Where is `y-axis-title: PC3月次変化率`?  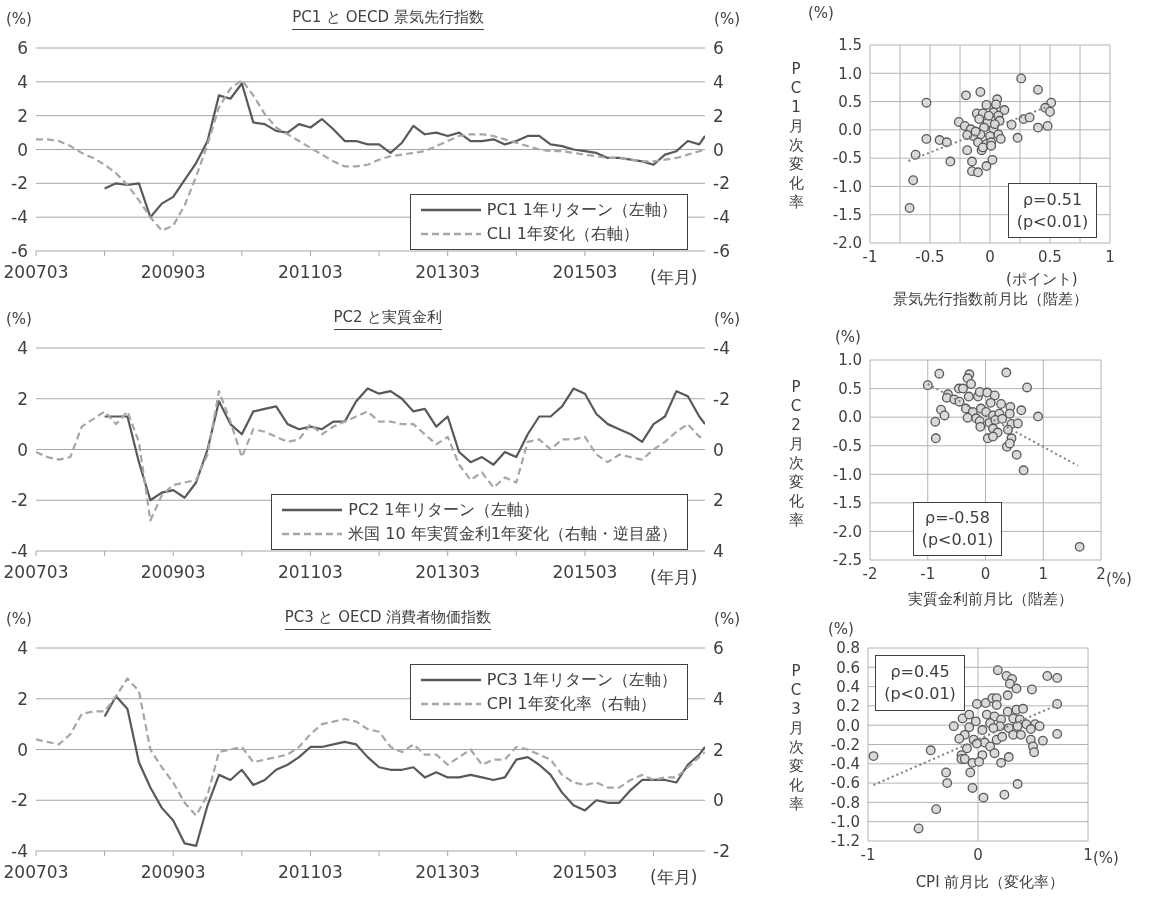 y-axis-title: PC3月次変化率 is located at coordinates (796, 738).